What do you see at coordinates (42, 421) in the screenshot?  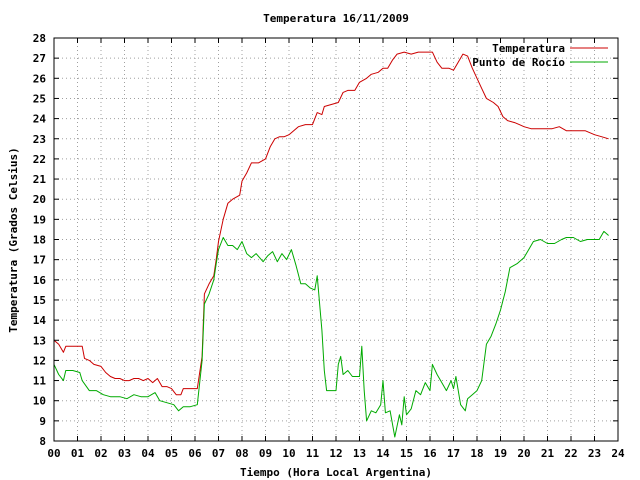 I see `y-tick-label: 9` at bounding box center [42, 421].